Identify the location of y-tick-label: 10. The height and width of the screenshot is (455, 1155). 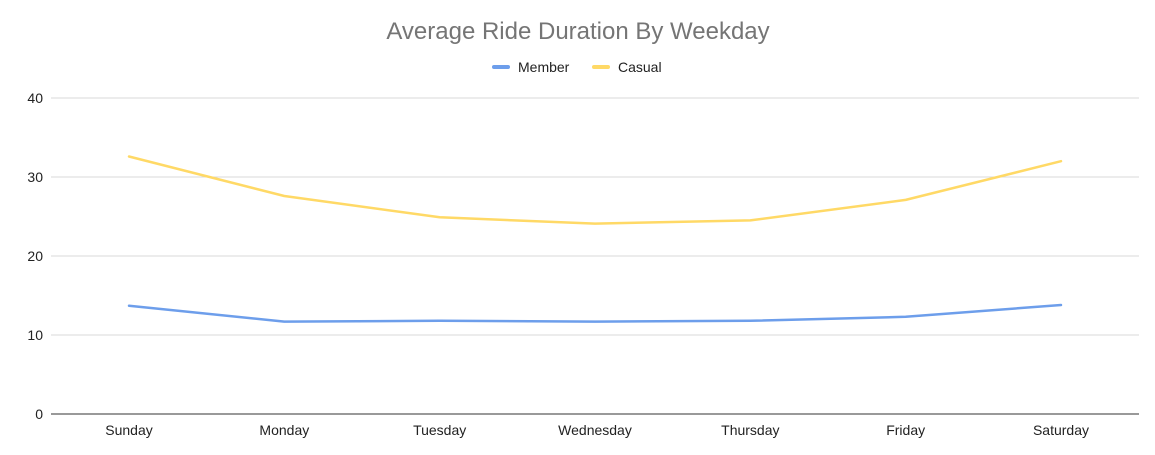
(35, 335).